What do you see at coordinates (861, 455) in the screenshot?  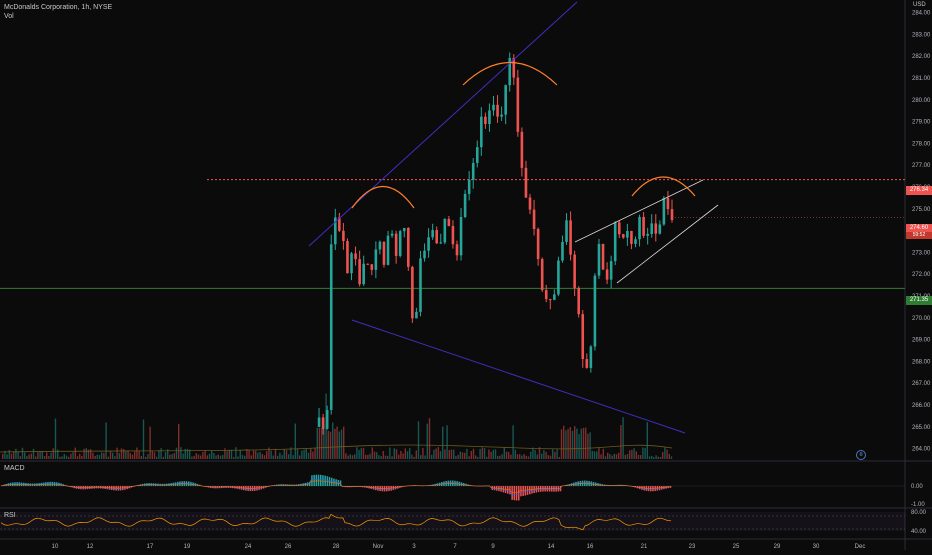 I see `events-icon: ¤` at bounding box center [861, 455].